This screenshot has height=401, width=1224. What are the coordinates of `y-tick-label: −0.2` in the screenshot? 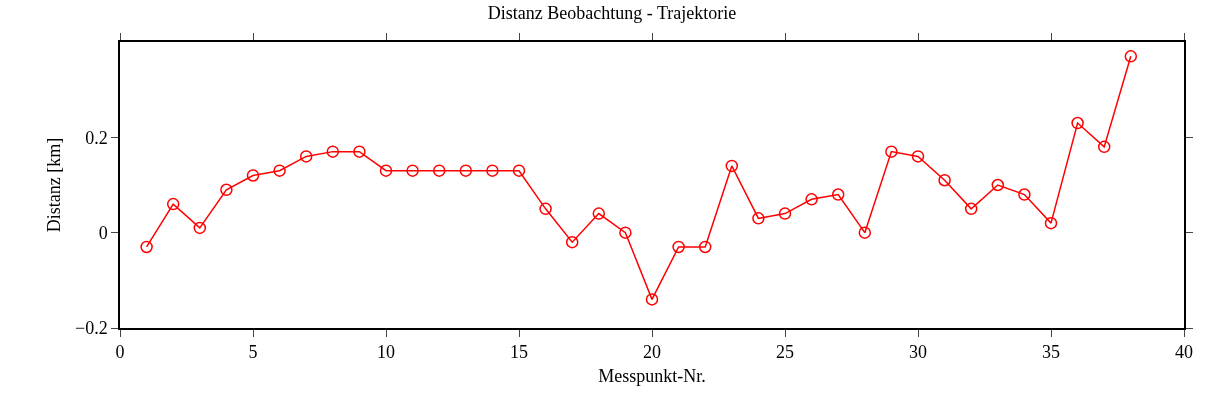 It's located at (91, 328).